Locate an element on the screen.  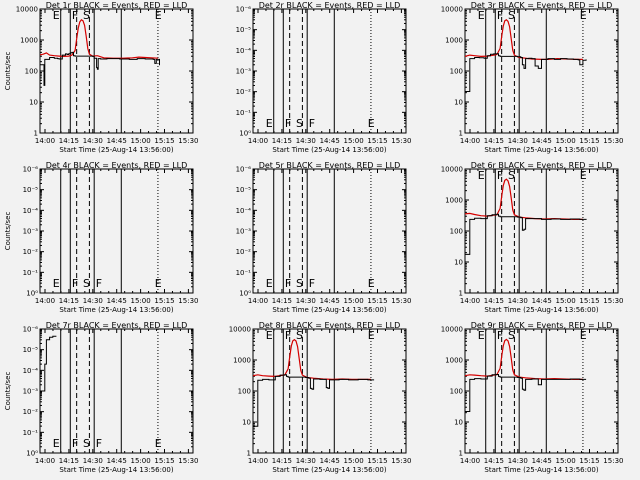
panel-title: Det 7r BLACK = Events, RED = LLD is located at coordinates (117, 325).